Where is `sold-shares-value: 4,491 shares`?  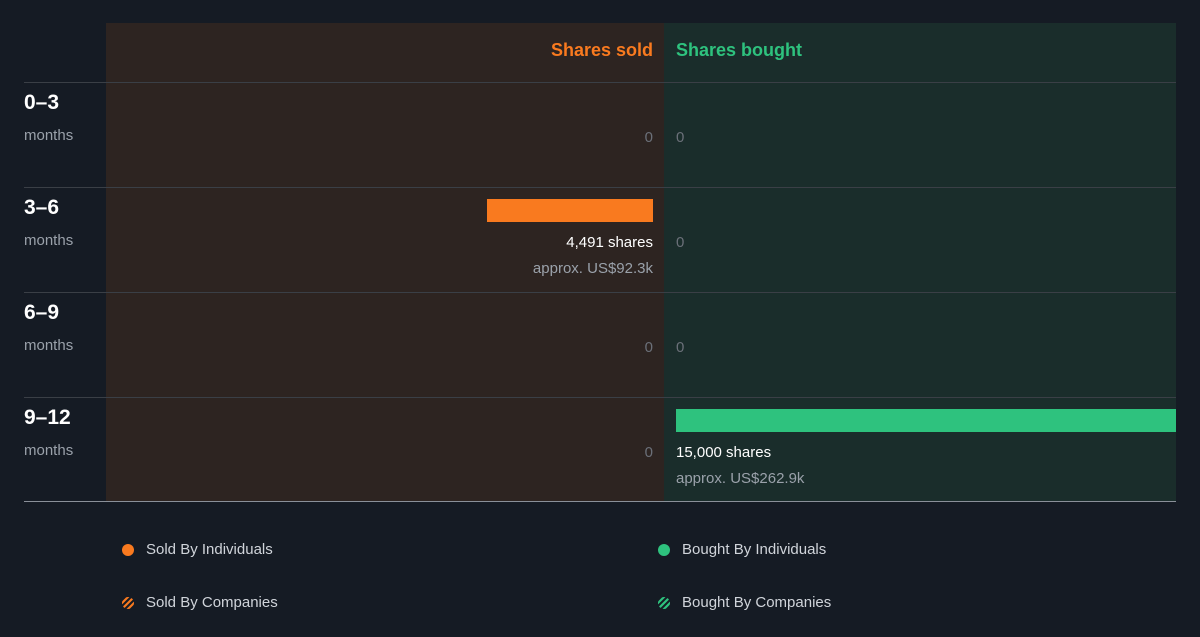 sold-shares-value: 4,491 shares is located at coordinates (609, 242).